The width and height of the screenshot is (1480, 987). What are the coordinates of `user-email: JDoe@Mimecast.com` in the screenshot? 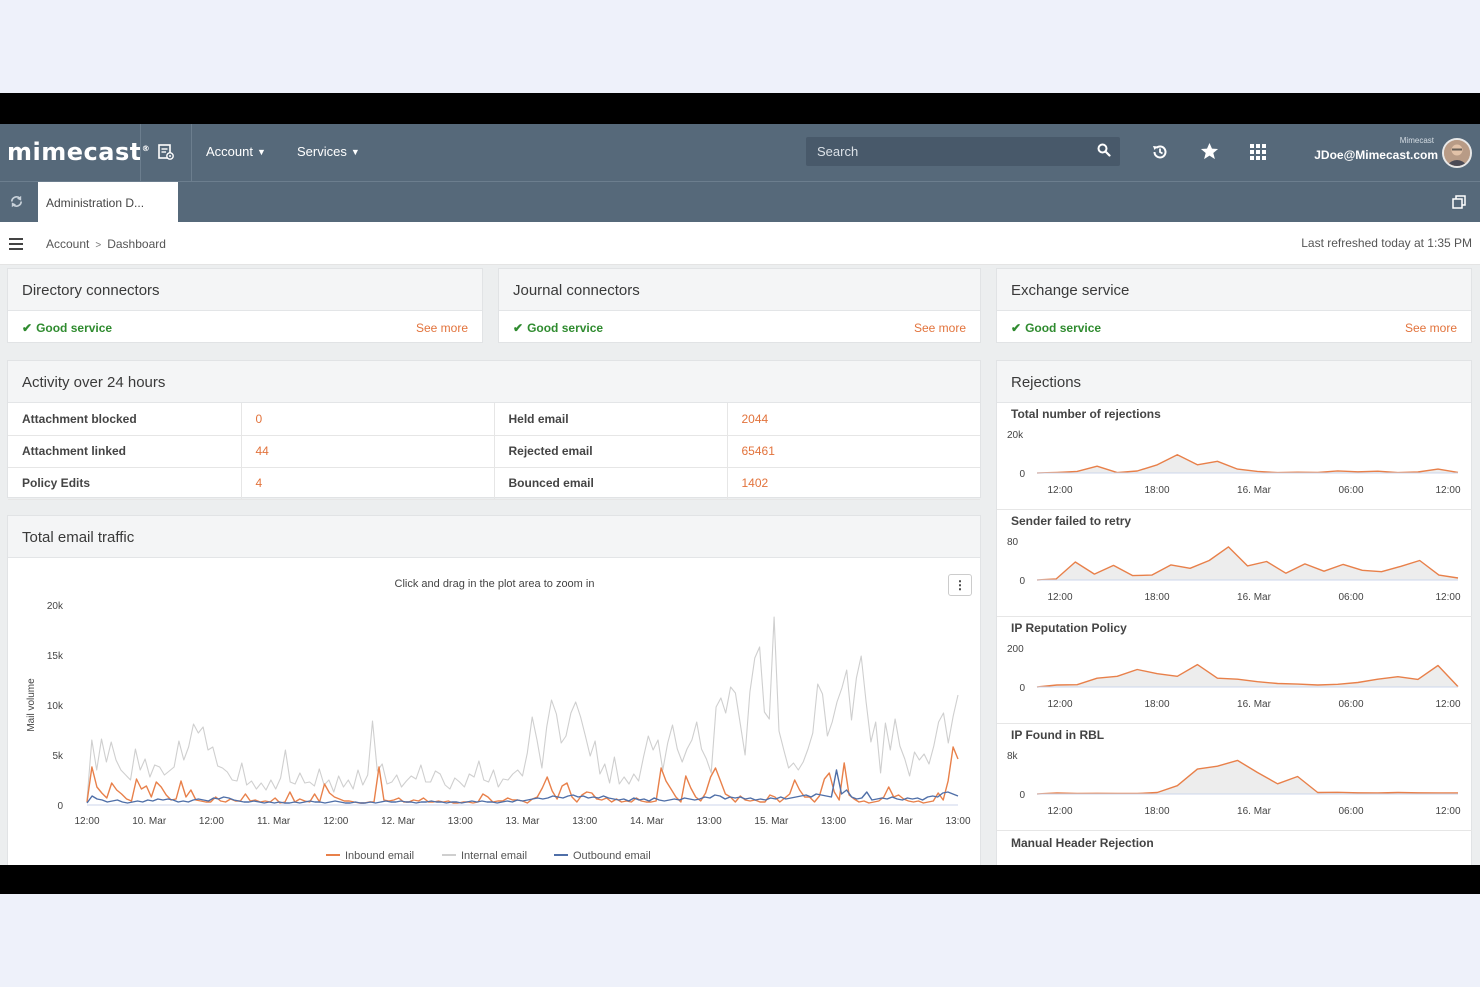 It's located at (1376, 155).